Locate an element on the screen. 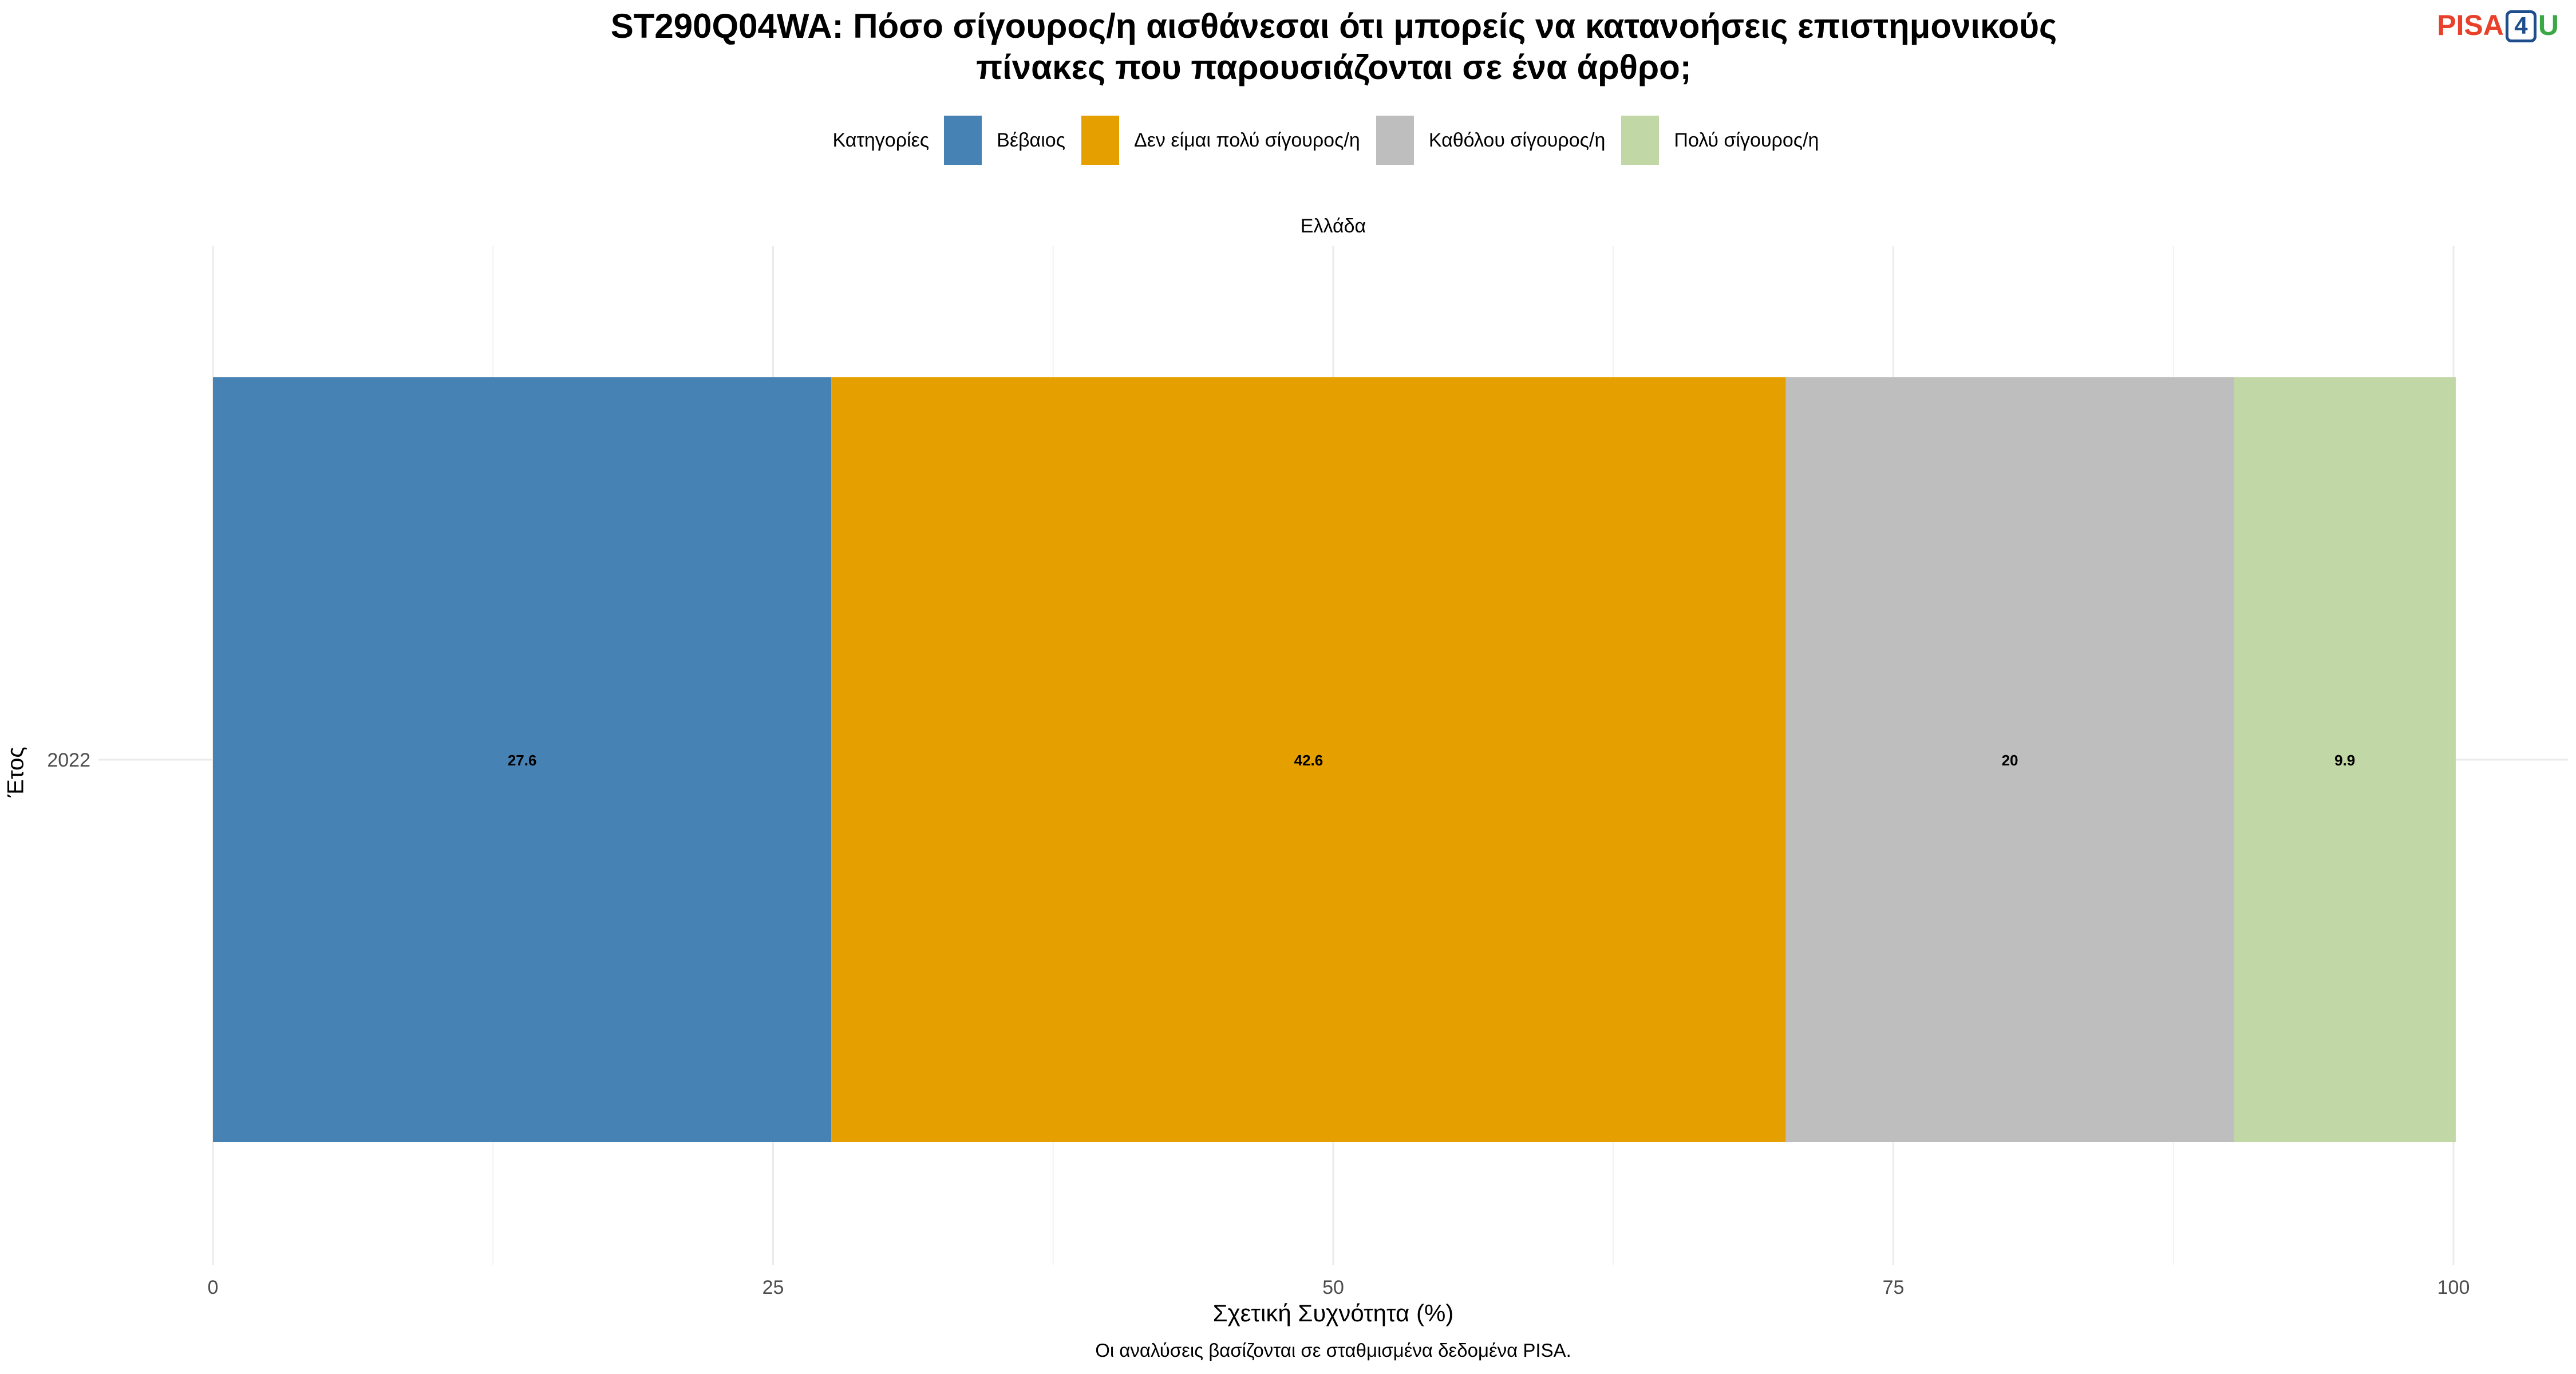  x-tick-label: 50 is located at coordinates (1333, 1287).